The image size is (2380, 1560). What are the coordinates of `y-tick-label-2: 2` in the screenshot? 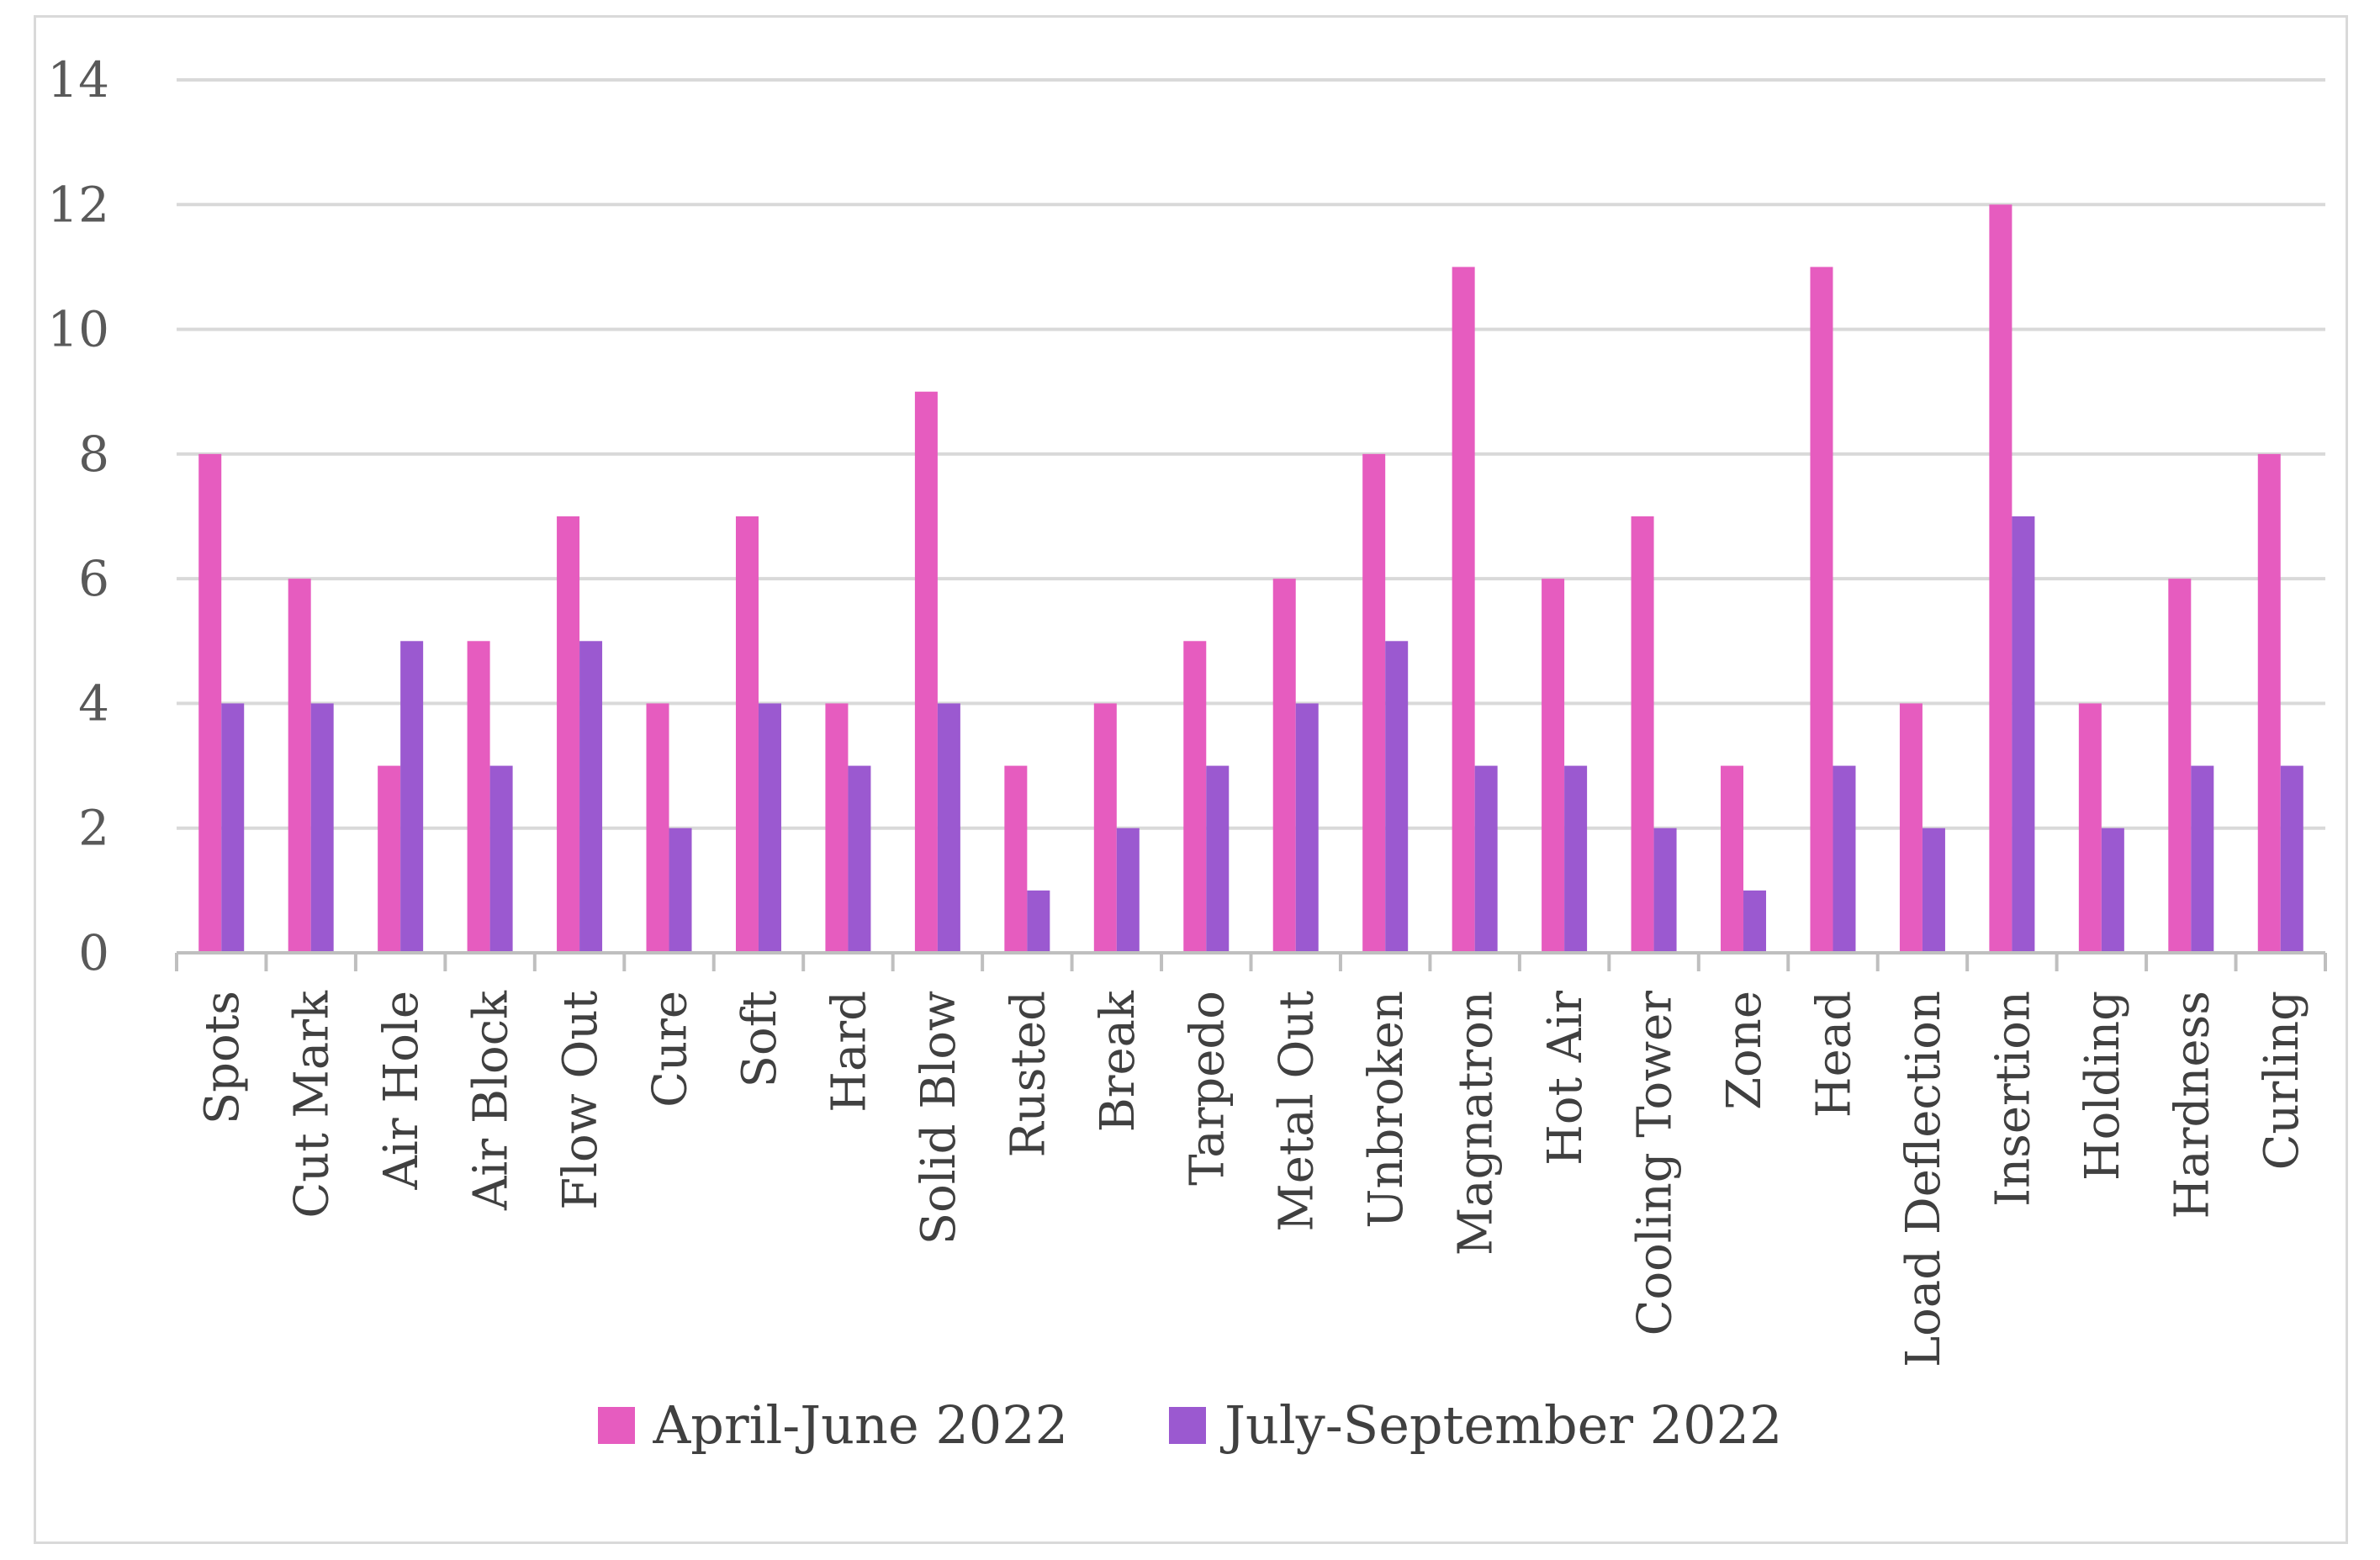 It's located at (93, 828).